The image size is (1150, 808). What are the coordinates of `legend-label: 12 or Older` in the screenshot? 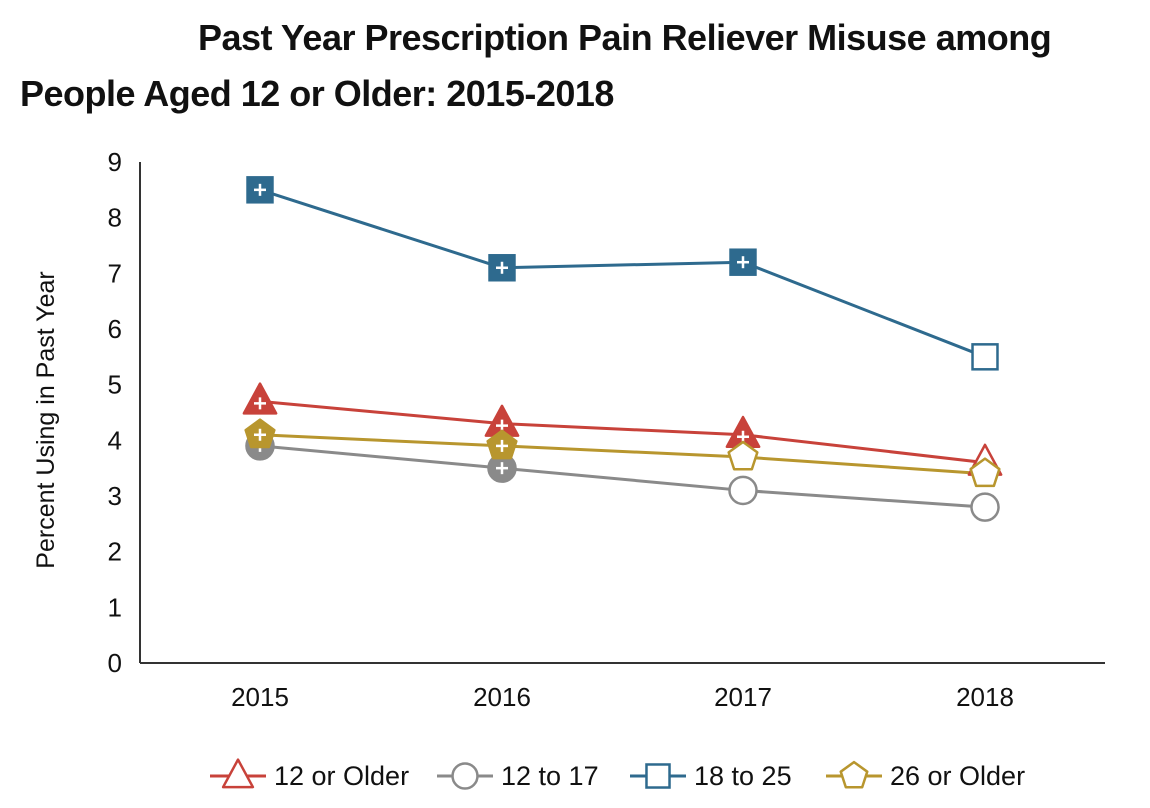 It's located at (341, 776).